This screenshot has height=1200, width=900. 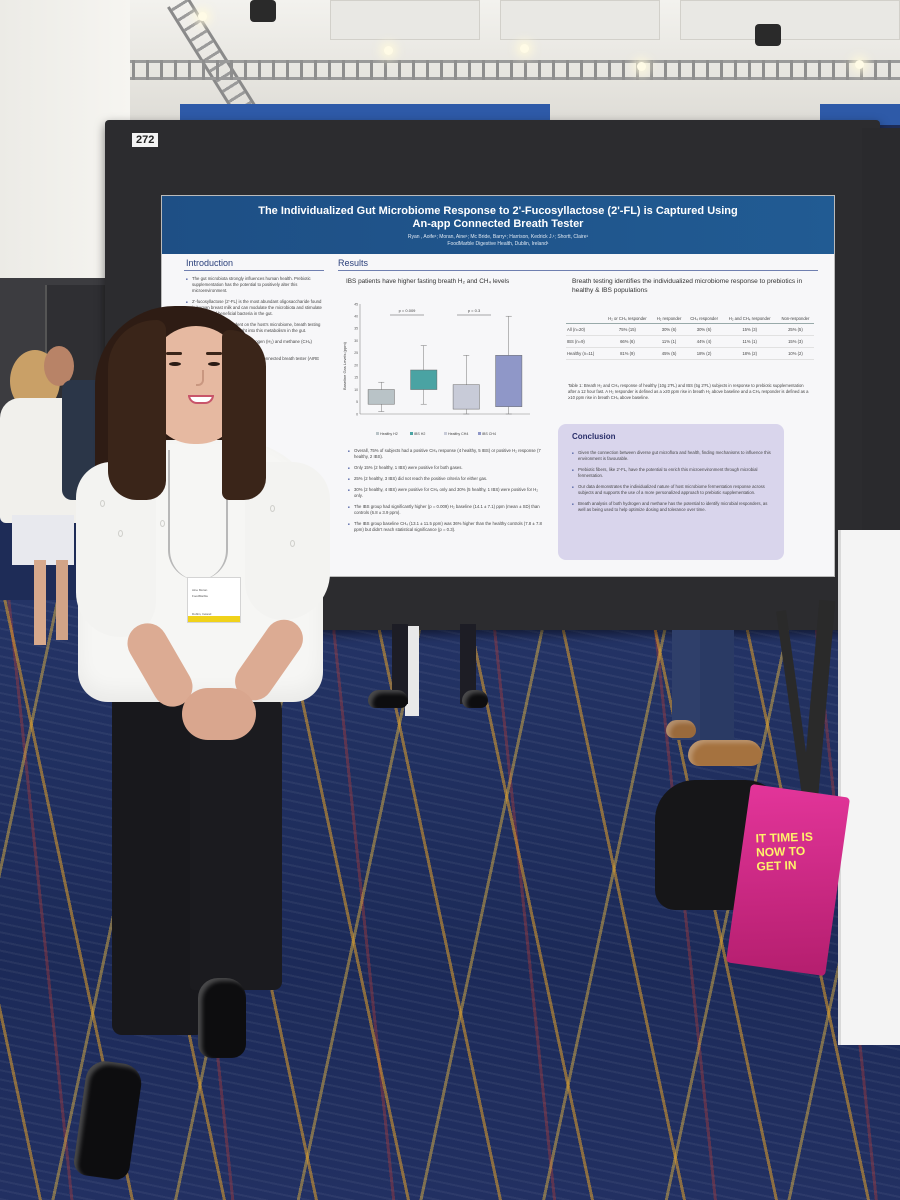 What do you see at coordinates (627, 319) in the screenshot?
I see `table-header-cell: H₂ or CH₄ responder` at bounding box center [627, 319].